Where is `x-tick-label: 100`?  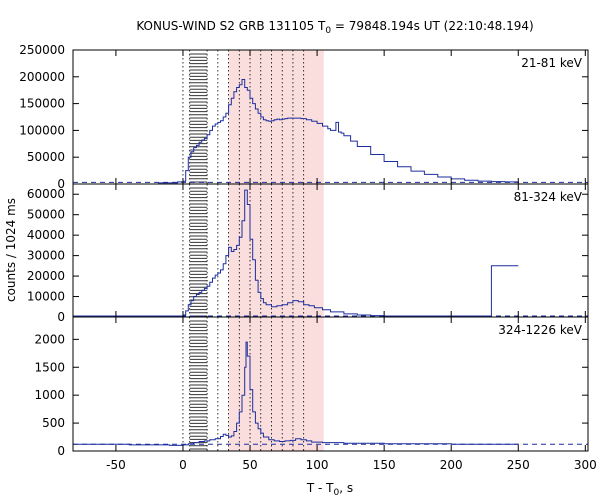
x-tick-label: 100 is located at coordinates (317, 465).